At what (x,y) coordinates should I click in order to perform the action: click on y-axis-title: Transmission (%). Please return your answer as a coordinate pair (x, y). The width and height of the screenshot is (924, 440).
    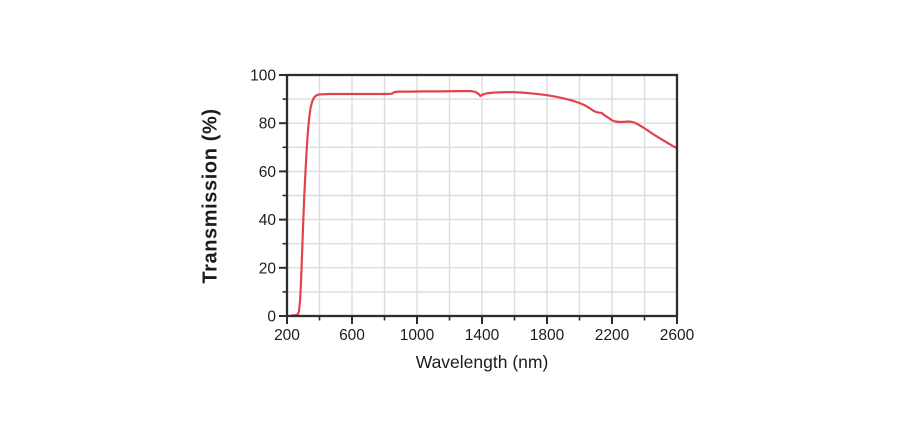
    Looking at the image, I should click on (210, 196).